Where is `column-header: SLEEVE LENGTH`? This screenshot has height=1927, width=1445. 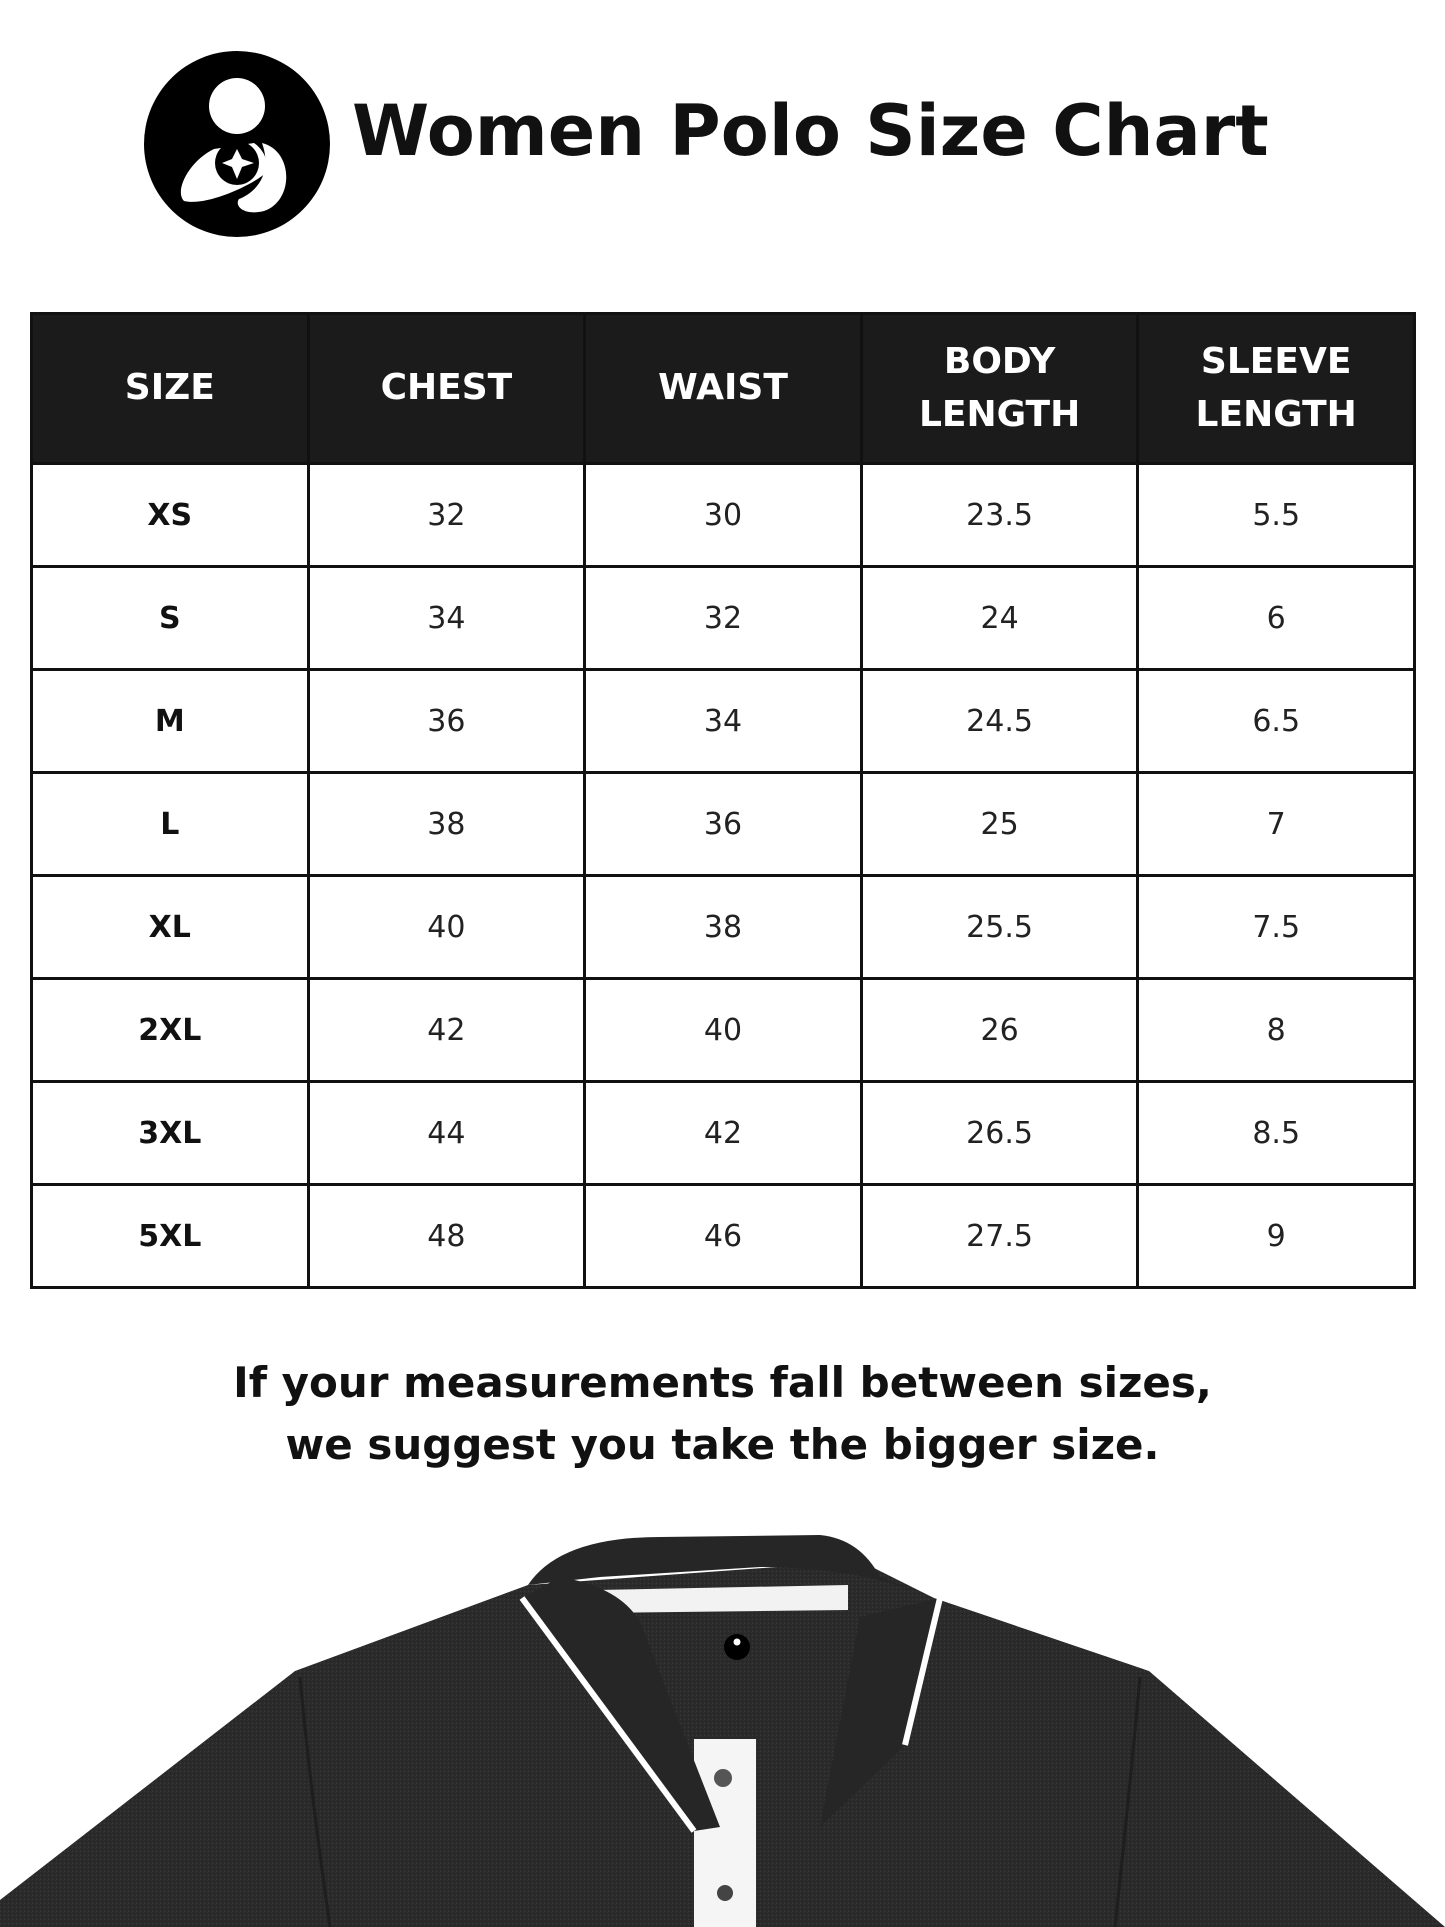
column-header: SLEEVE LENGTH is located at coordinates (1276, 388).